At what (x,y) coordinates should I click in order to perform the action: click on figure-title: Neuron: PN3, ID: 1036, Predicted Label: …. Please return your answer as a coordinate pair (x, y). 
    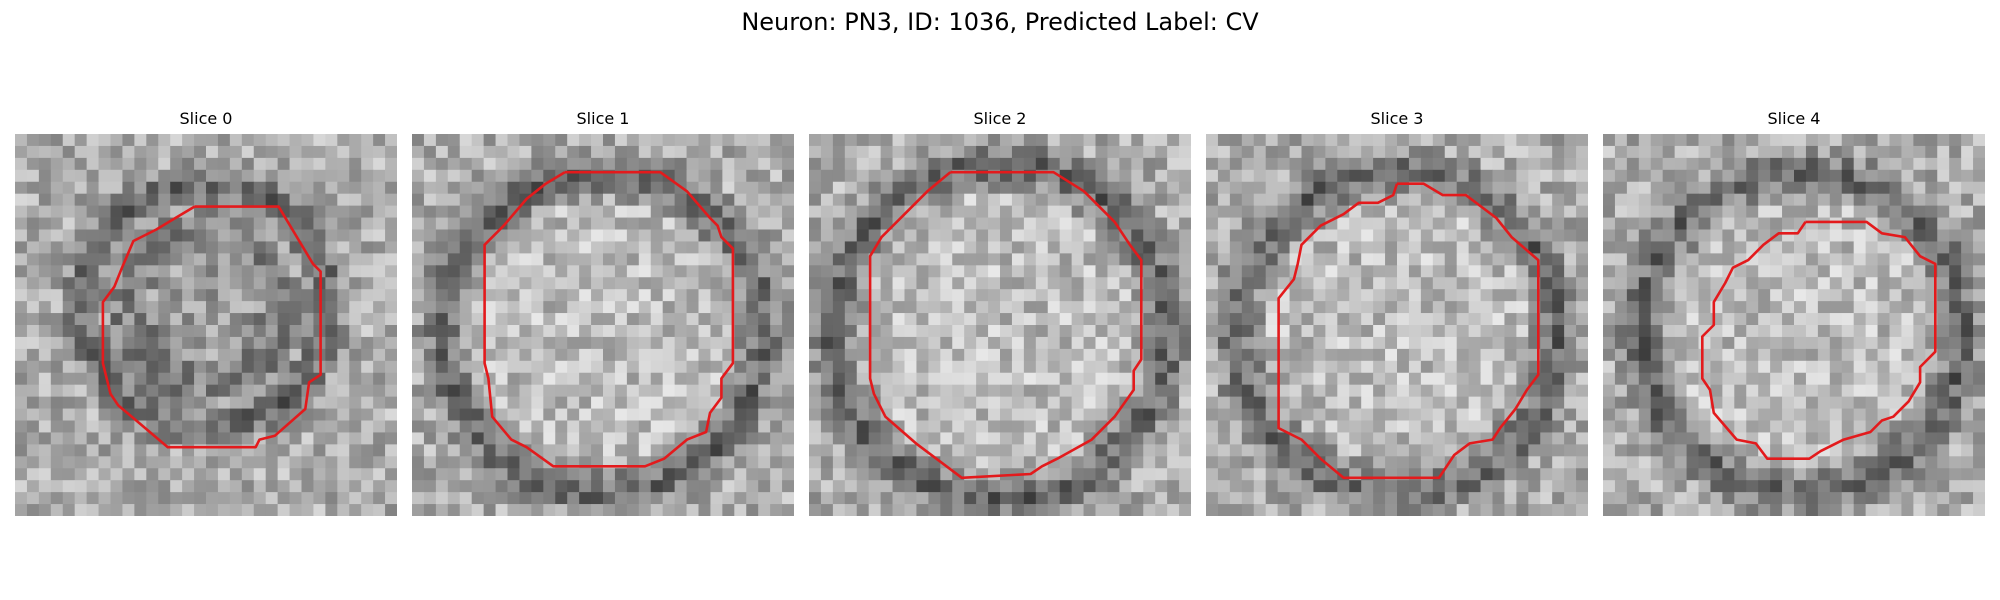
    Looking at the image, I should click on (1000, 22).